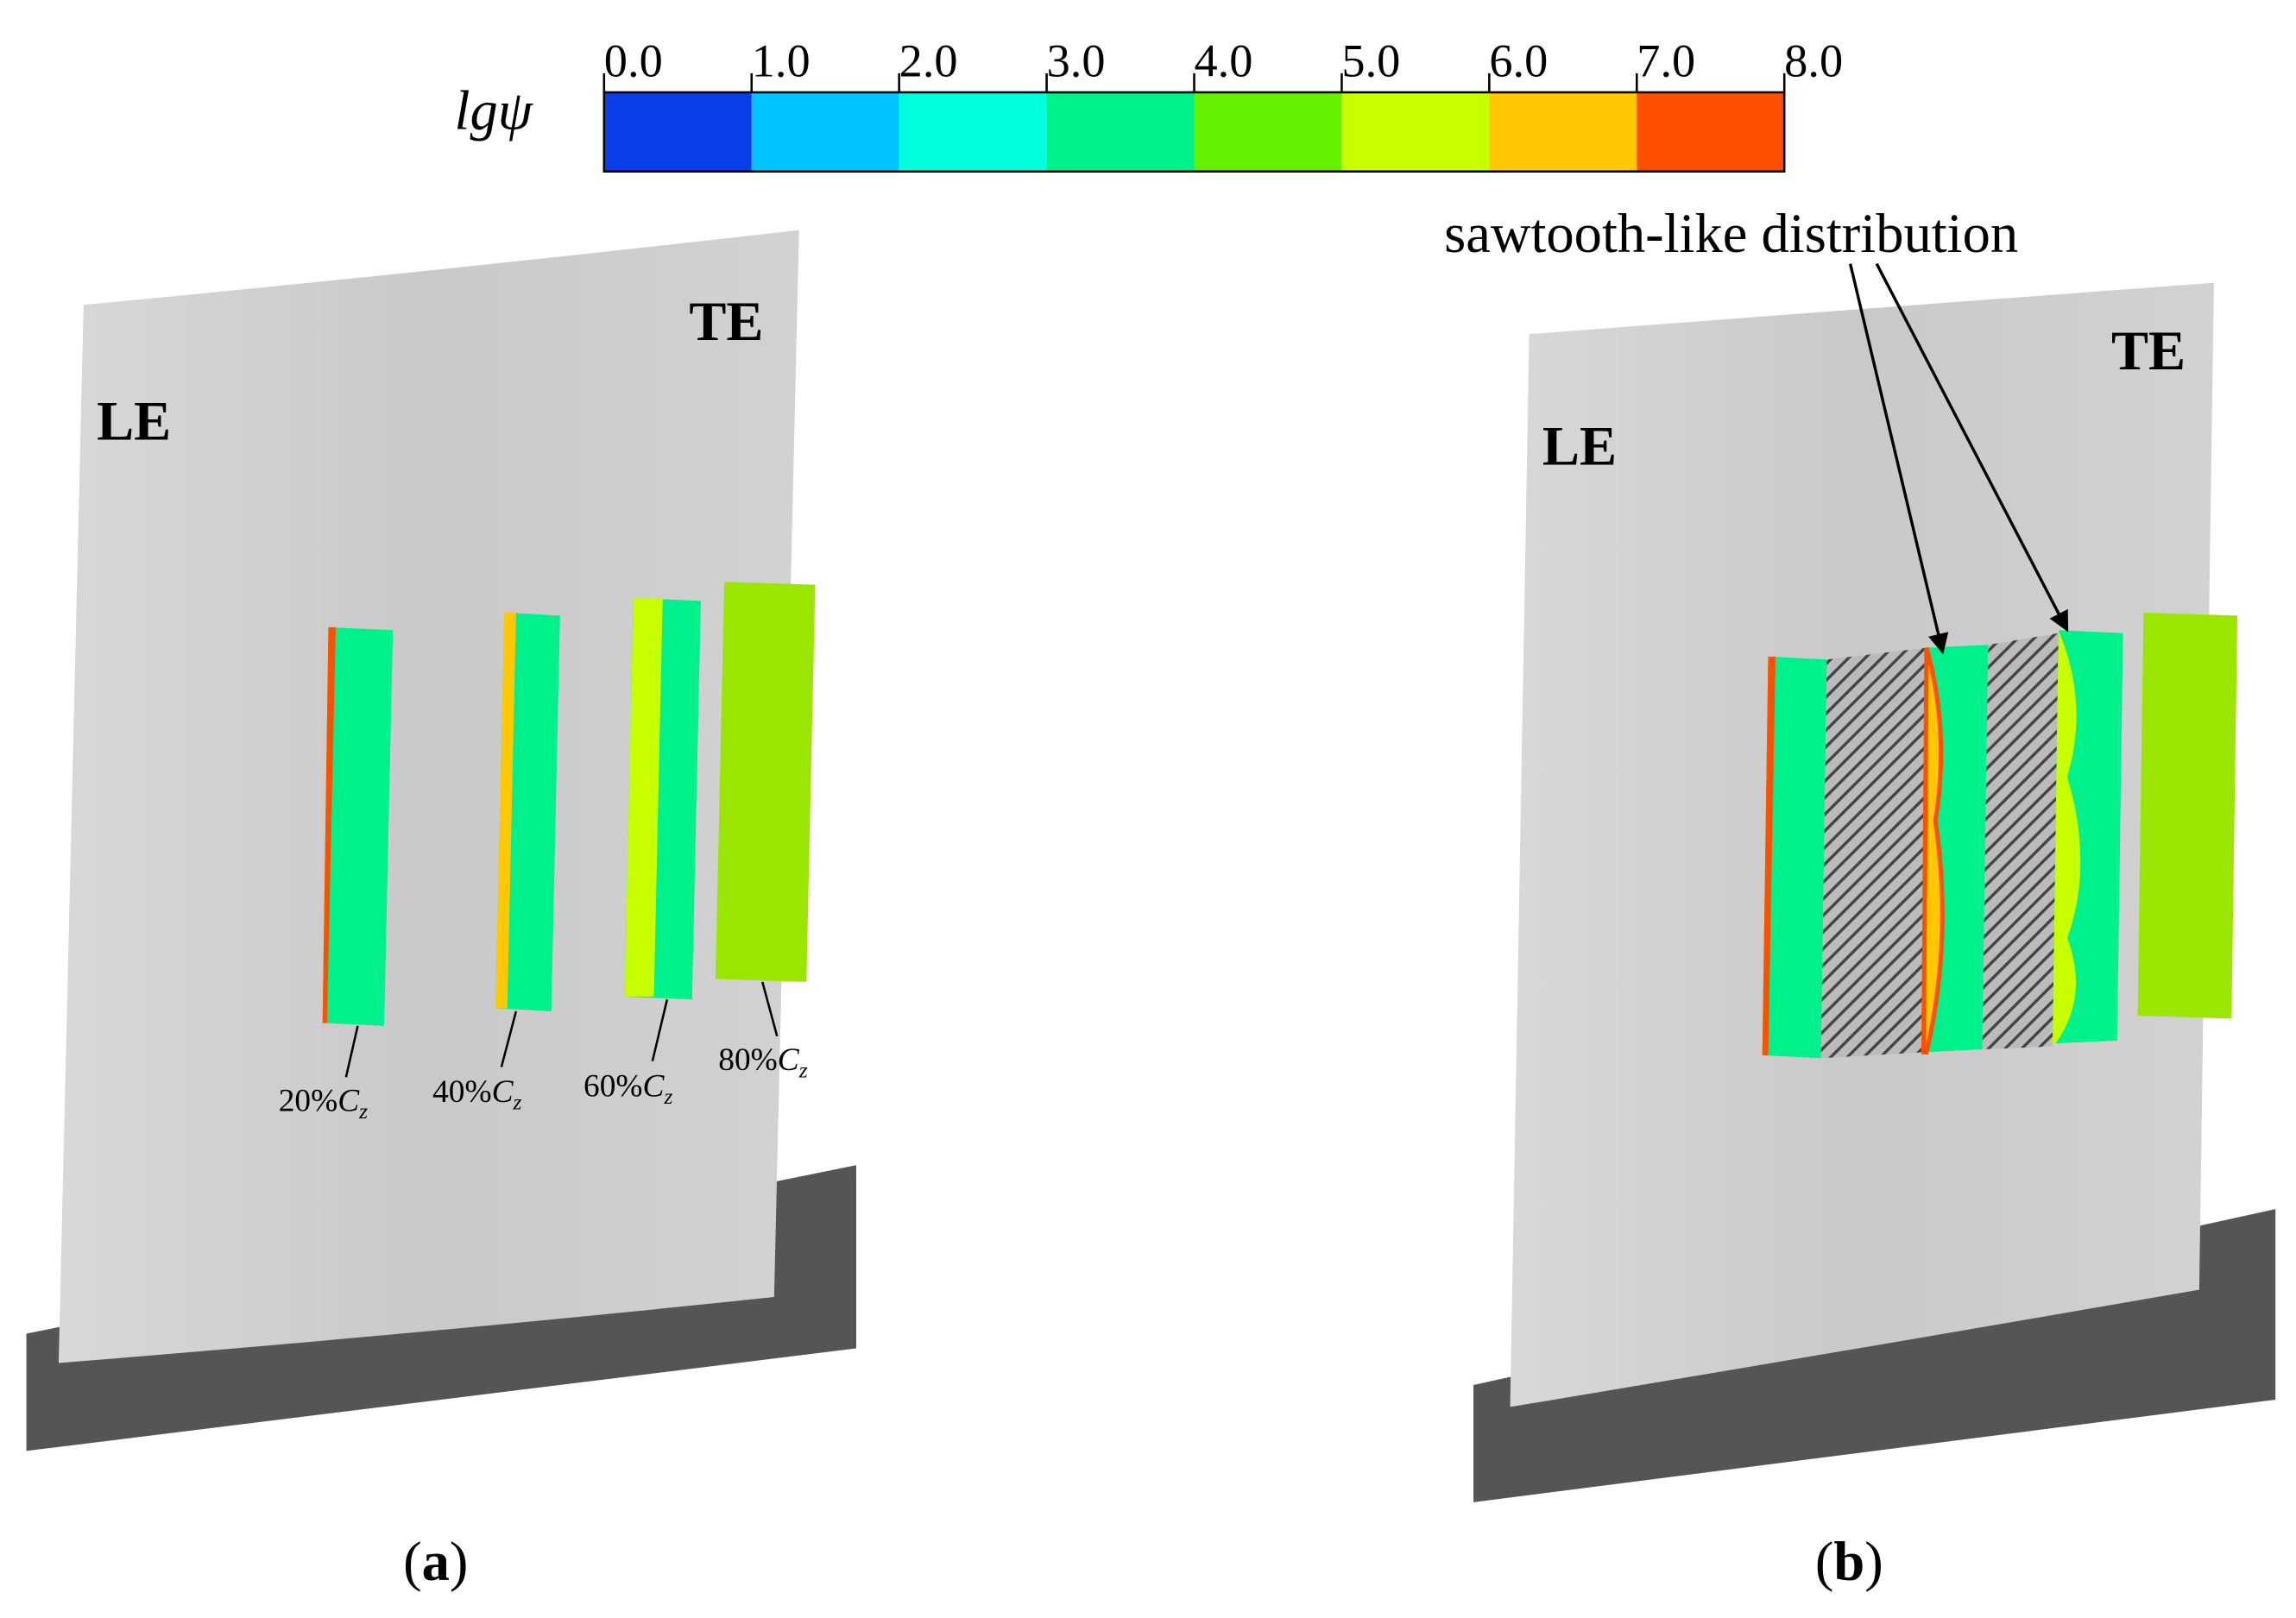 This screenshot has height=1618, width=2296. I want to click on colorbar-tick-label: 4.0, so click(1224, 61).